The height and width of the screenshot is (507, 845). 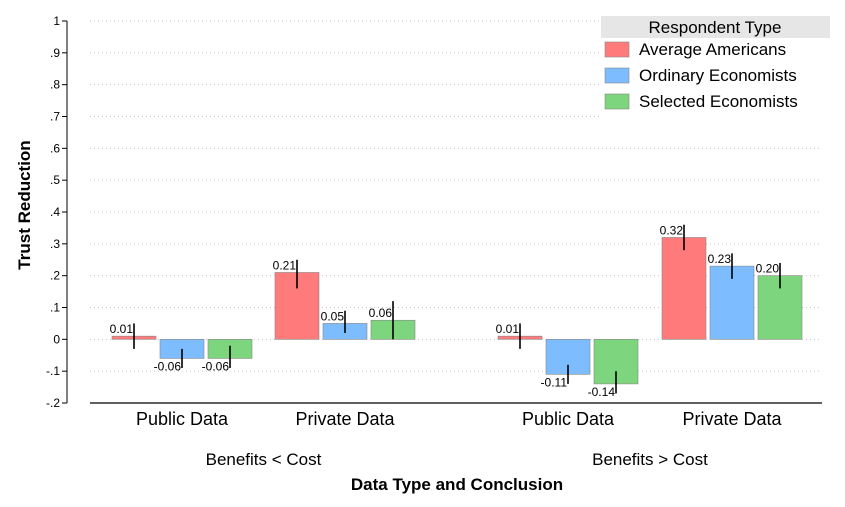 What do you see at coordinates (285, 265) in the screenshot?
I see `data-label: 0.21` at bounding box center [285, 265].